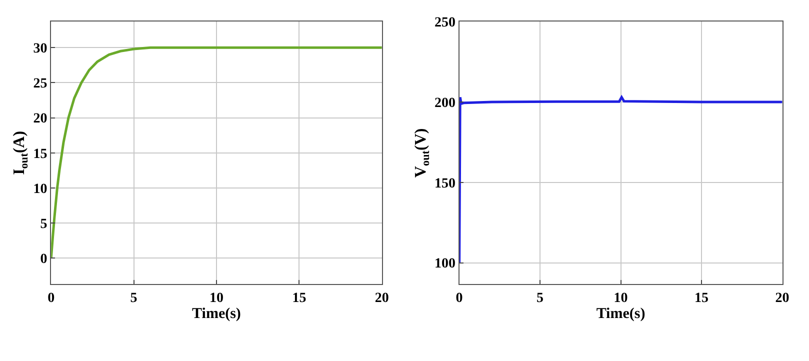 The height and width of the screenshot is (361, 809). What do you see at coordinates (40, 189) in the screenshot?
I see `y-tick-label: 10` at bounding box center [40, 189].